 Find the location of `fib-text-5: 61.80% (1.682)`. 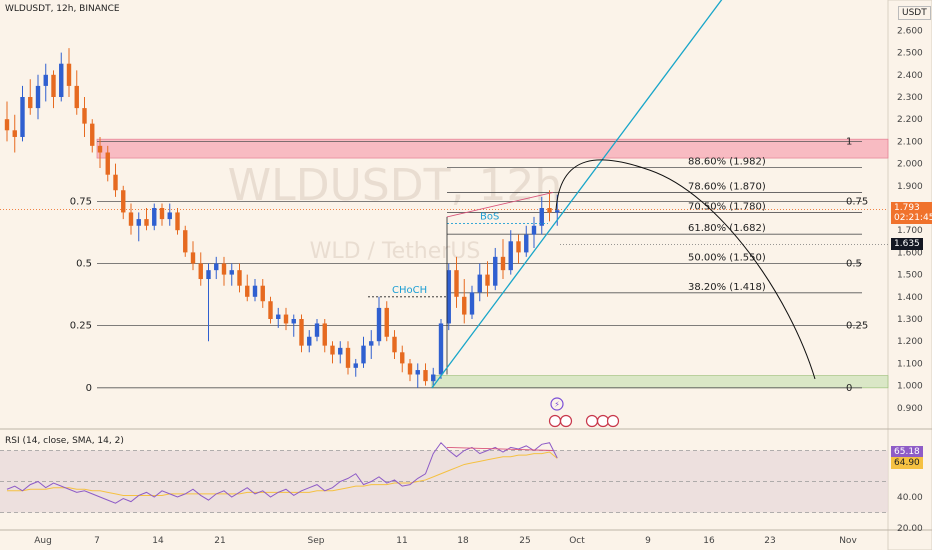

fib-text-5: 61.80% (1.682) is located at coordinates (727, 228).